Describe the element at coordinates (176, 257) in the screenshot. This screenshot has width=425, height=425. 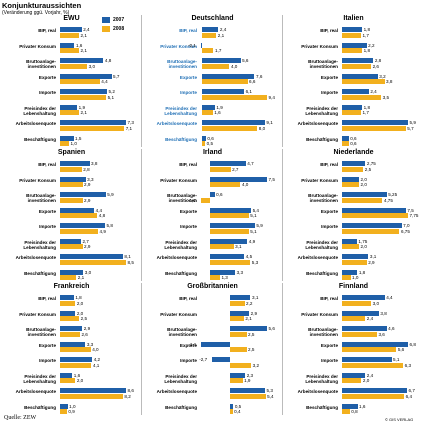
I see `category-label: Arbeitslosenquote` at that location.